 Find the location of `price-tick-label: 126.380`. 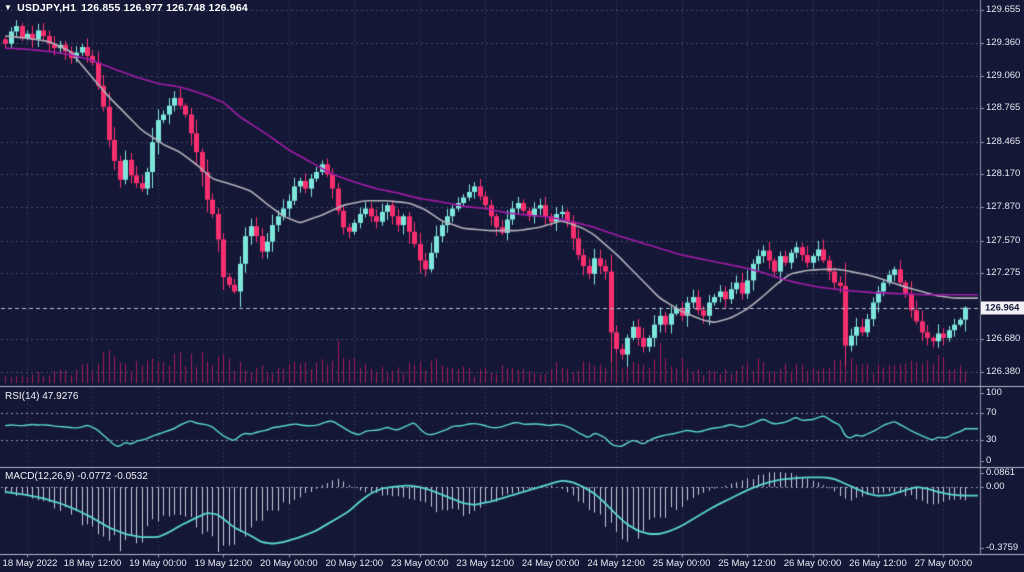

price-tick-label: 126.380 is located at coordinates (1003, 372).